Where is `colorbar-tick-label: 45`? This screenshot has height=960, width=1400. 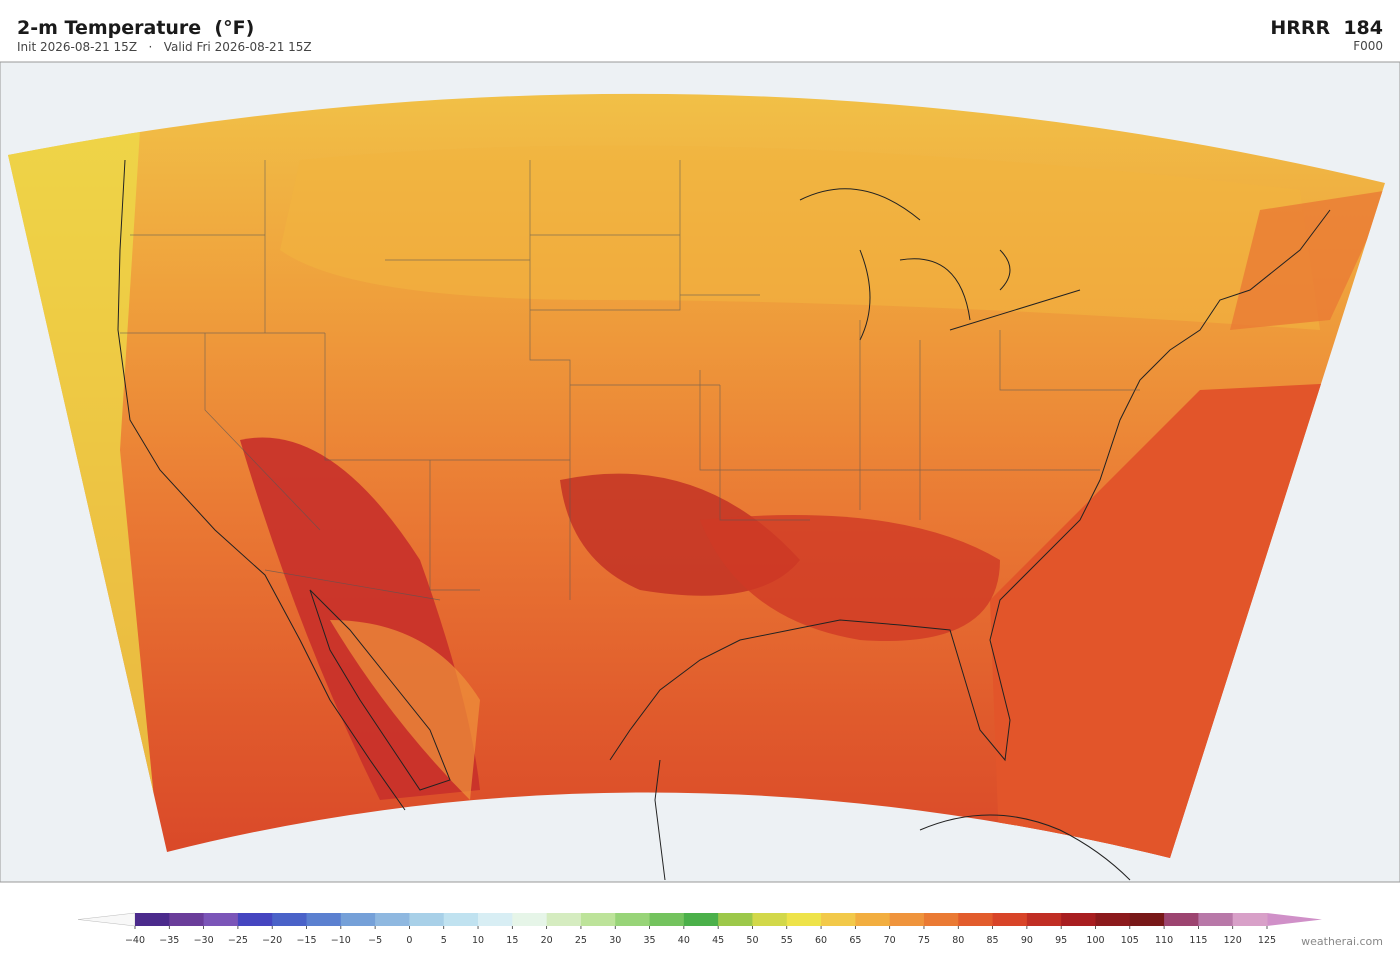 colorbar-tick-label: 45 is located at coordinates (718, 940).